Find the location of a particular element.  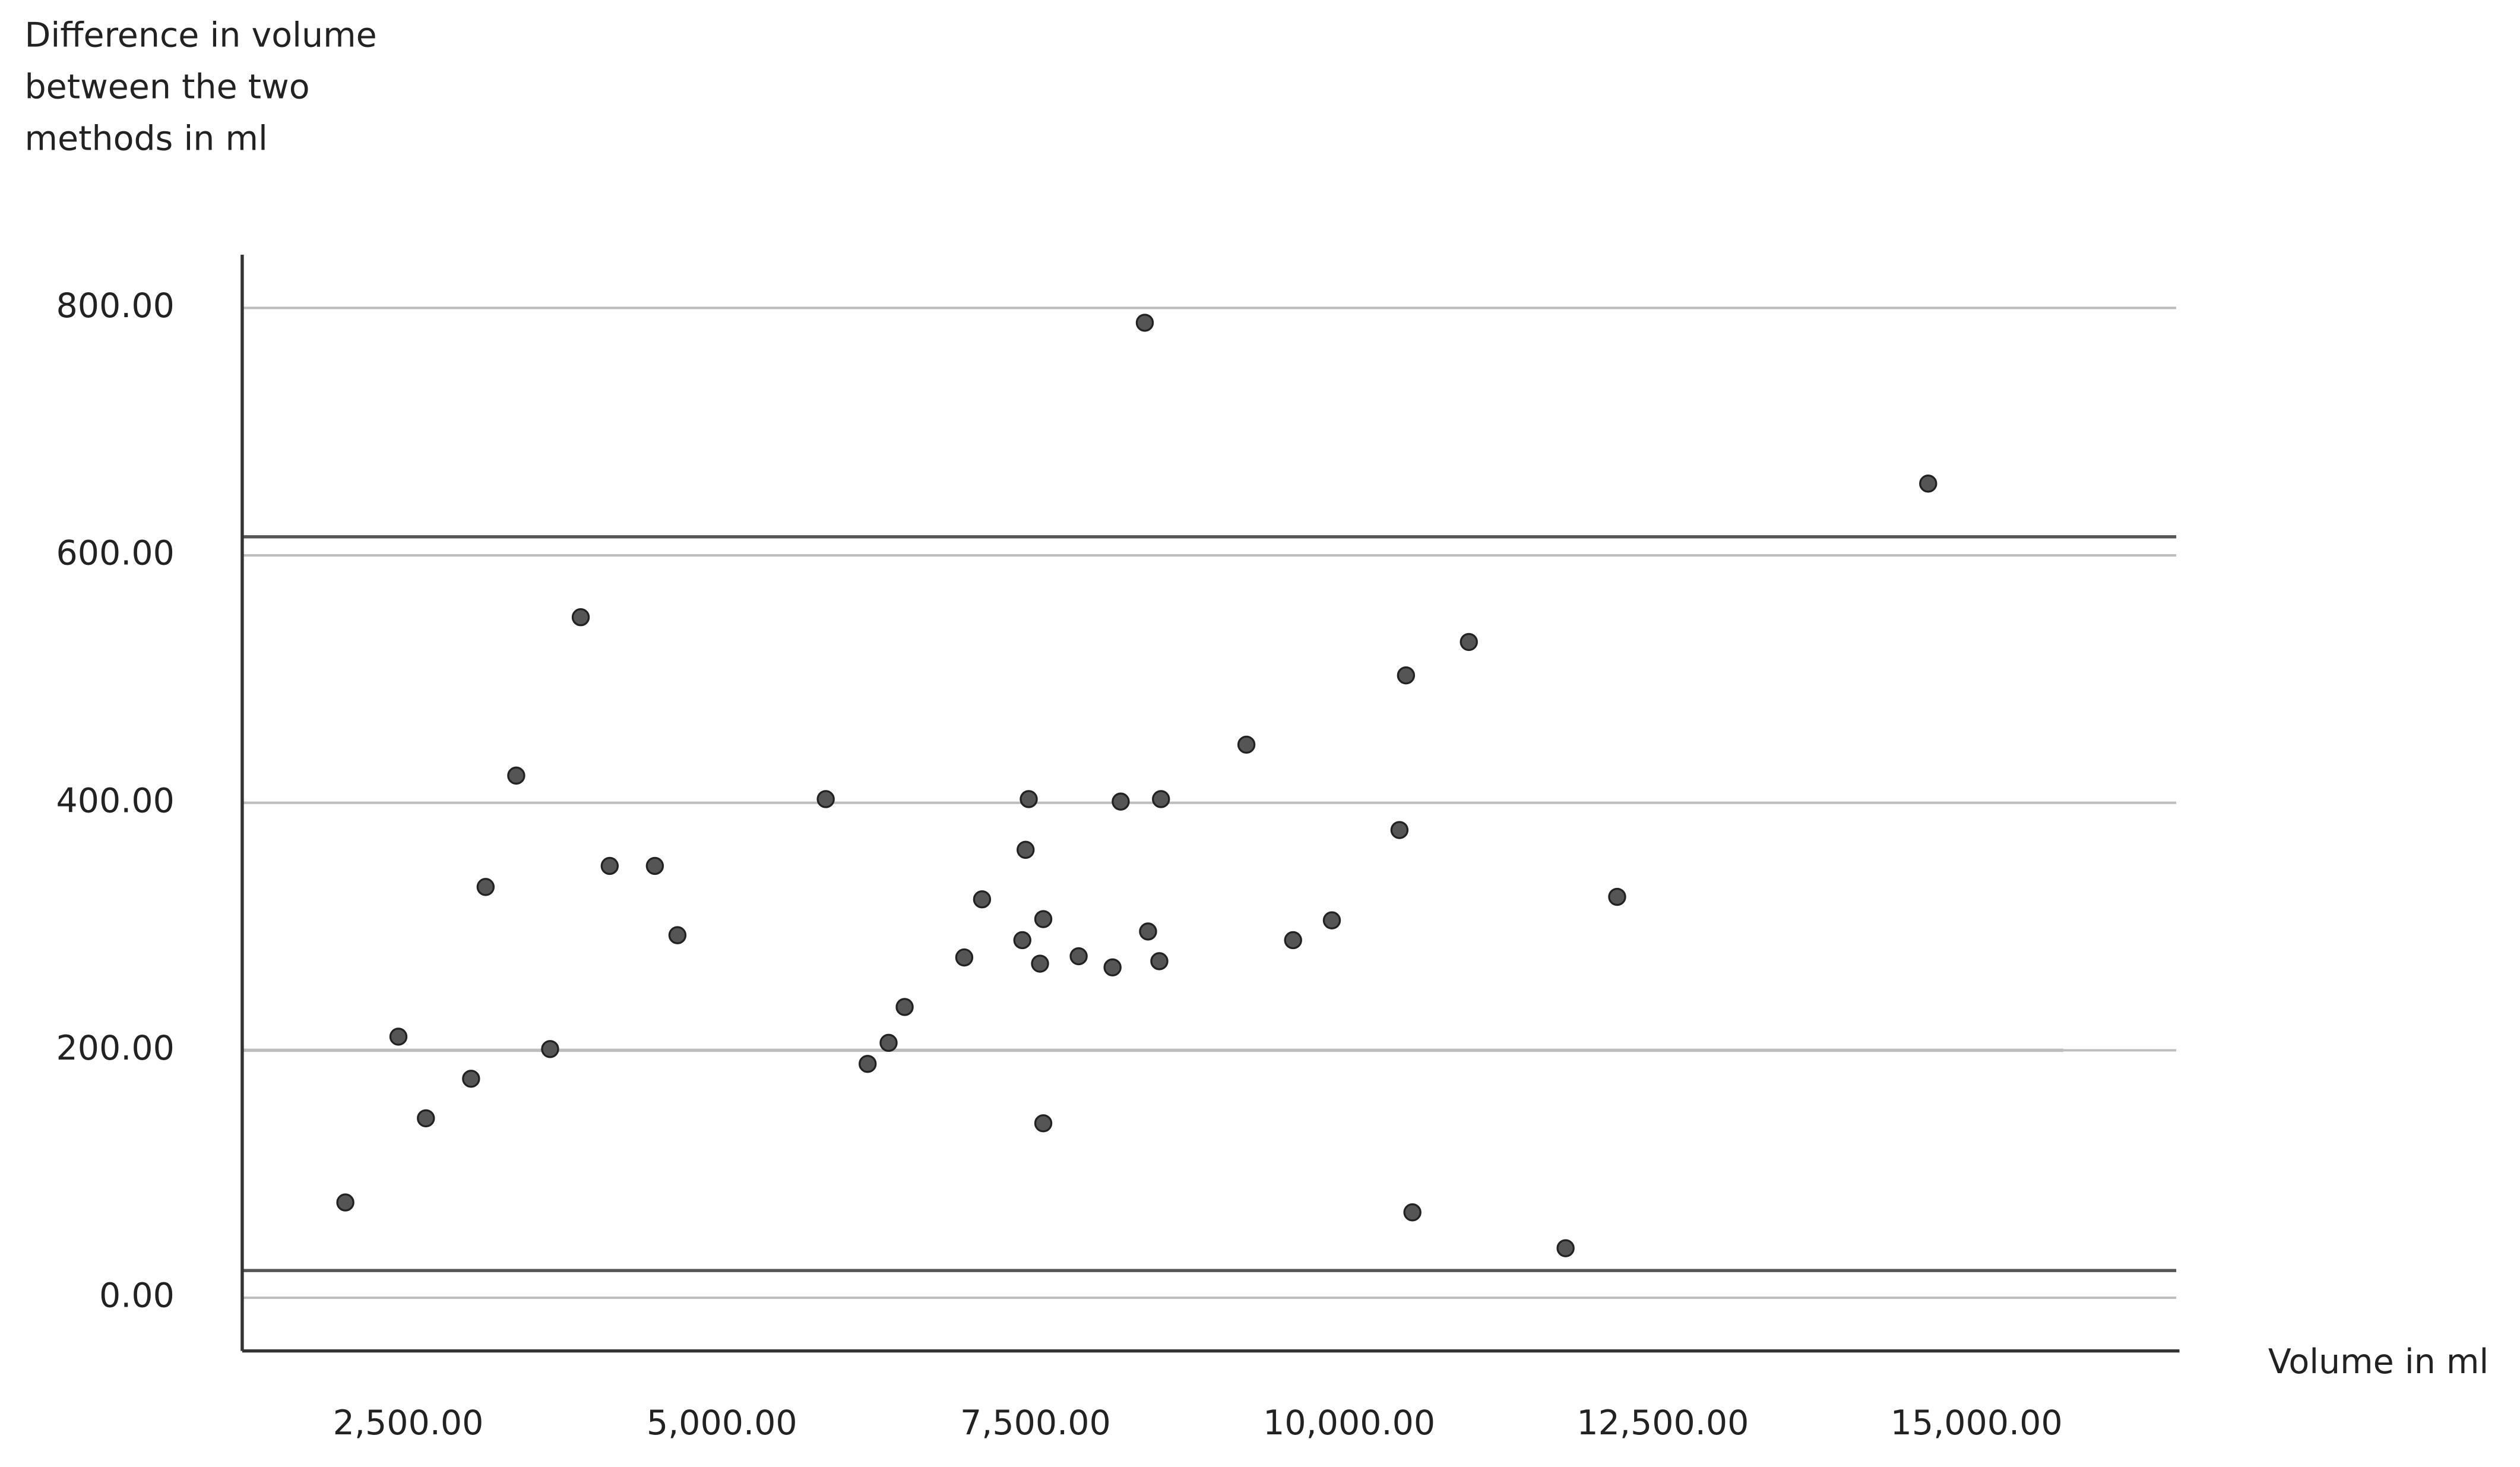

x-tick-label: 12,500.00 is located at coordinates (1663, 1423).